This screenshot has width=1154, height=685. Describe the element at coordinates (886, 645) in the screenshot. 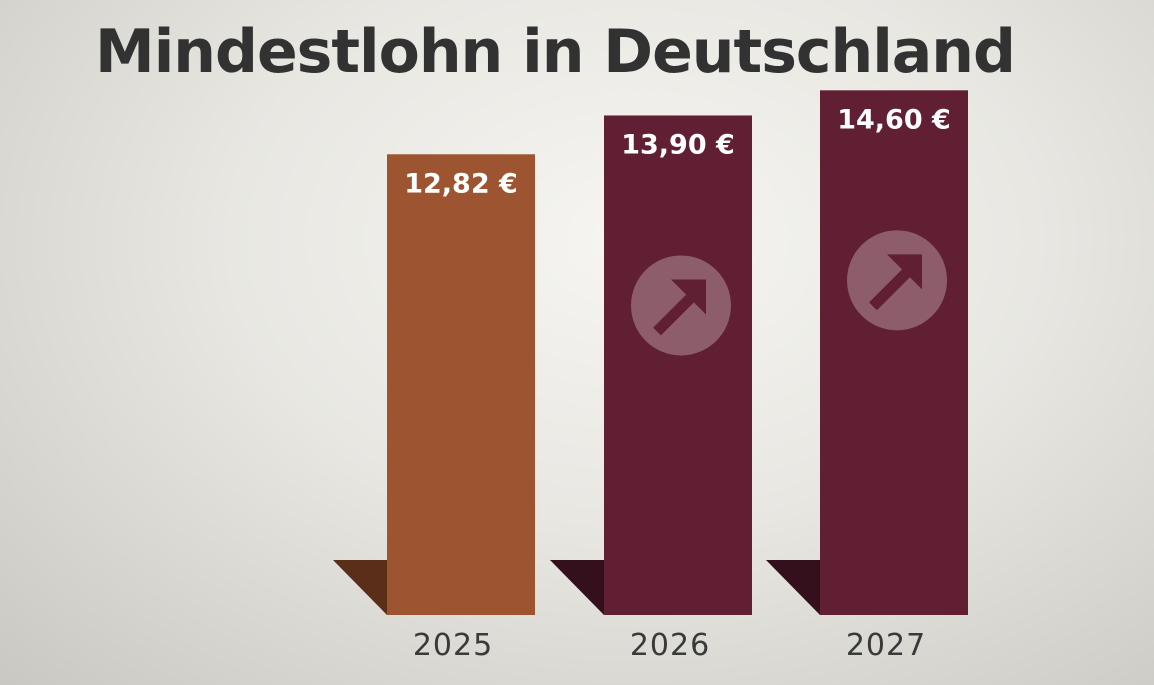

I see `x-tick-label: 2027` at that location.